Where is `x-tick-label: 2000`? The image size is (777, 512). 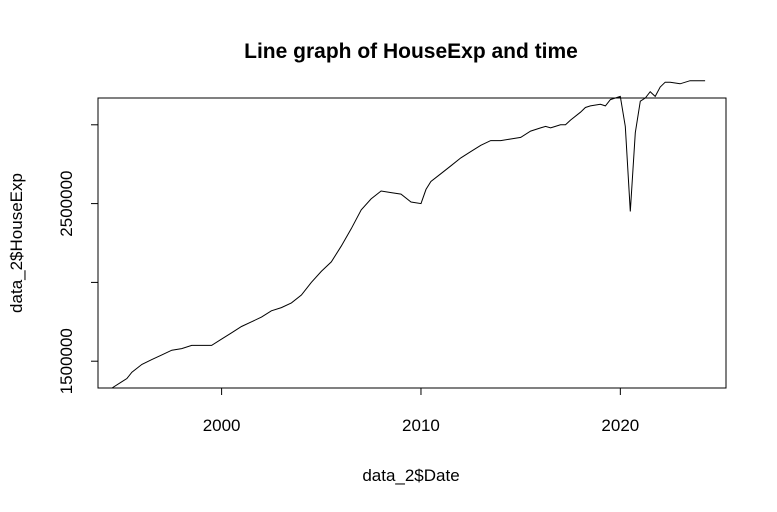
x-tick-label: 2000 is located at coordinates (222, 425).